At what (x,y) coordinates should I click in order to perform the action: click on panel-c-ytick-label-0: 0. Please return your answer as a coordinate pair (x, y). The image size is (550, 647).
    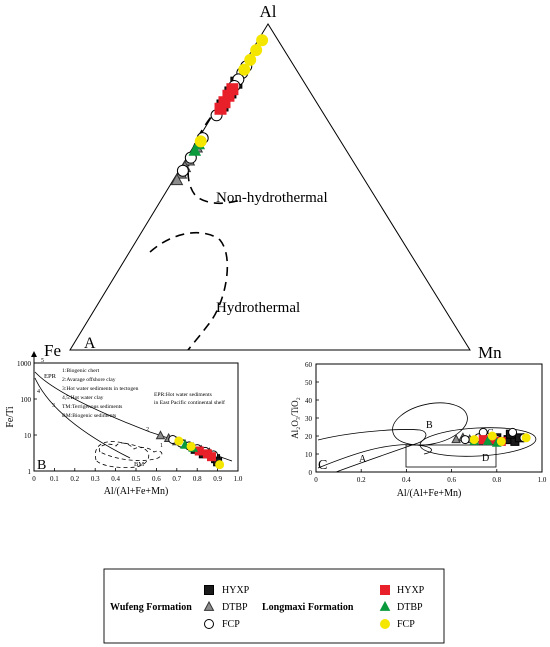
    Looking at the image, I should click on (311, 473).